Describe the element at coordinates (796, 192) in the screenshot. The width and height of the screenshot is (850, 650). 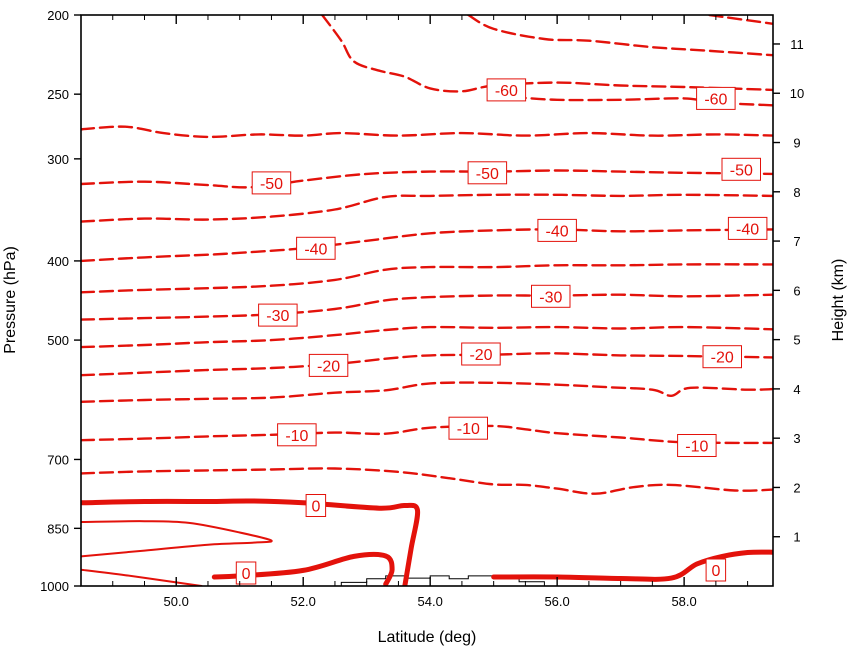
I see `height-tick-label: 8` at that location.